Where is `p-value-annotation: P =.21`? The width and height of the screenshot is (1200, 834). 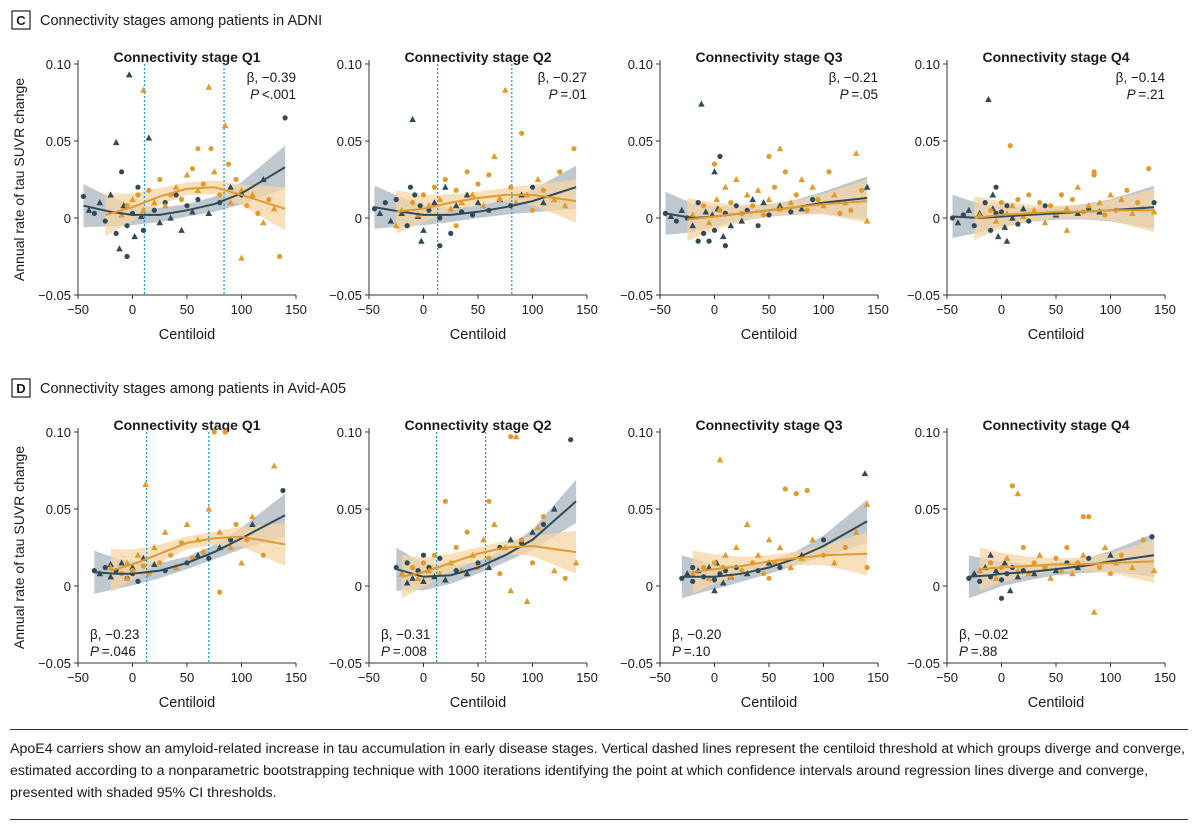 p-value-annotation: P =.21 is located at coordinates (1146, 94).